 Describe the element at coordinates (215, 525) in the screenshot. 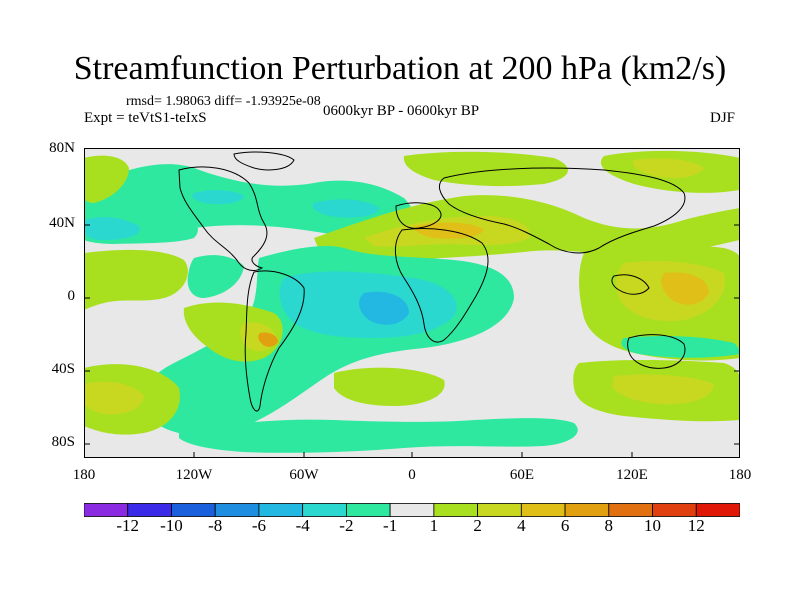

I see `colorbar-label: -8` at that location.